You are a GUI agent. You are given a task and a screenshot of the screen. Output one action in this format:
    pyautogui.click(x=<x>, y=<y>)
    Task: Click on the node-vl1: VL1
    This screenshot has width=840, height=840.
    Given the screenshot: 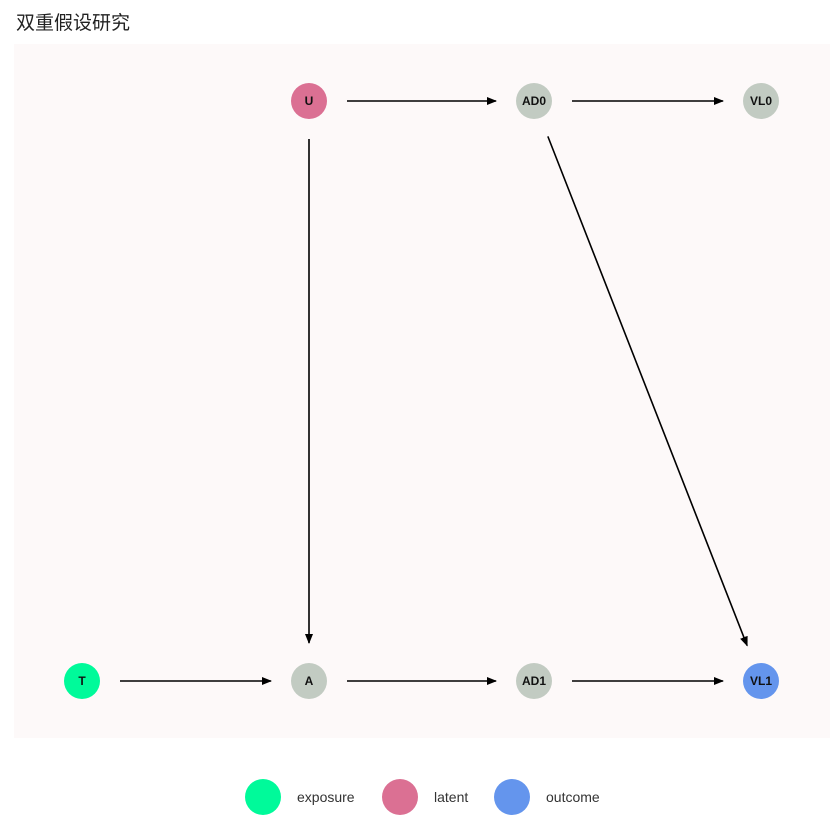 What is the action you would take?
    pyautogui.click(x=761, y=681)
    